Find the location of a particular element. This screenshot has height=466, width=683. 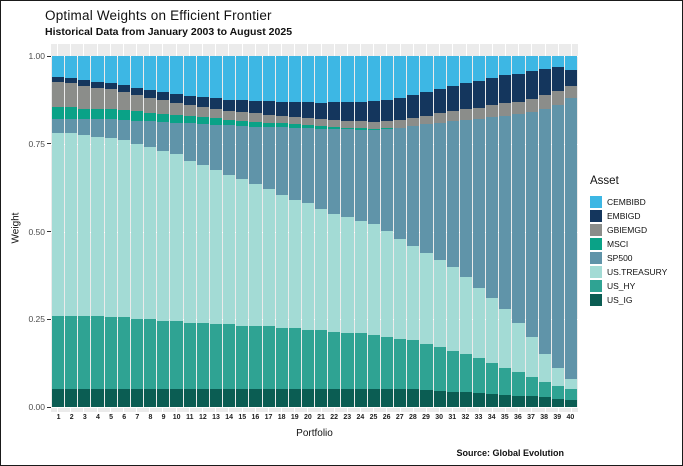

legend-item-US.TREASURY: US.TREASURY is located at coordinates (632, 272).